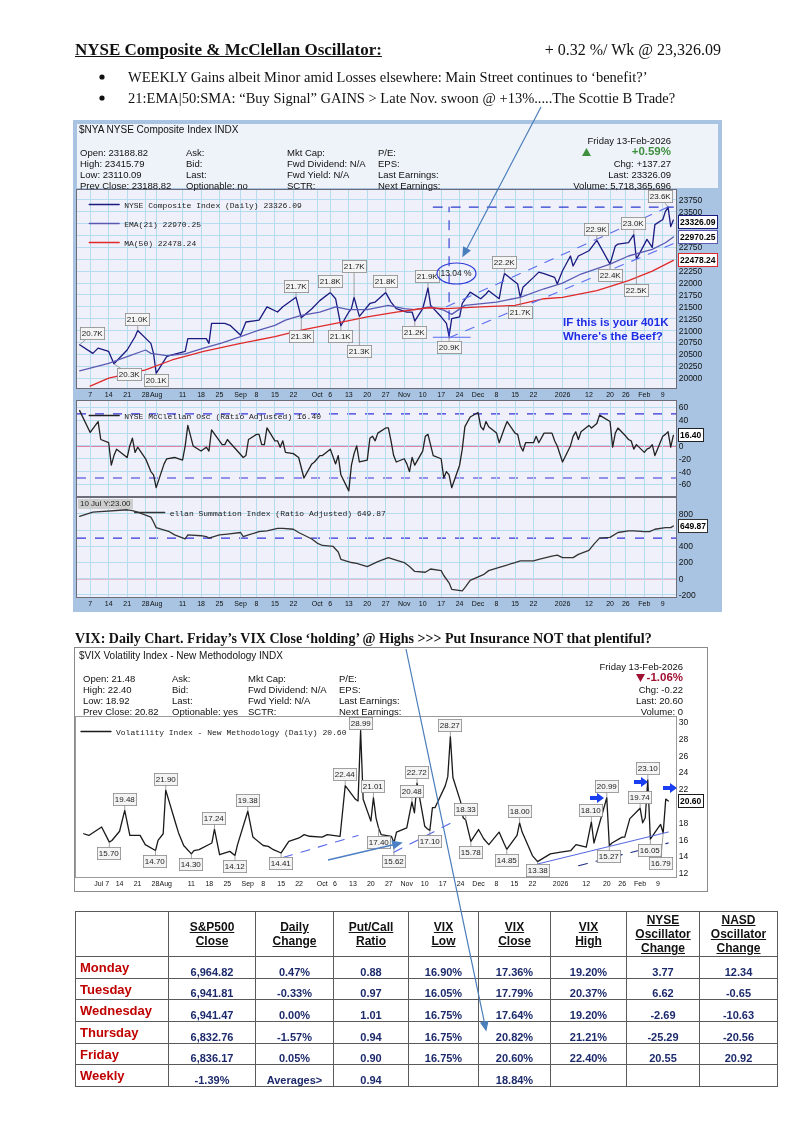 This screenshot has width=788, height=1146. I want to click on text: 20.92, so click(738, 1058).